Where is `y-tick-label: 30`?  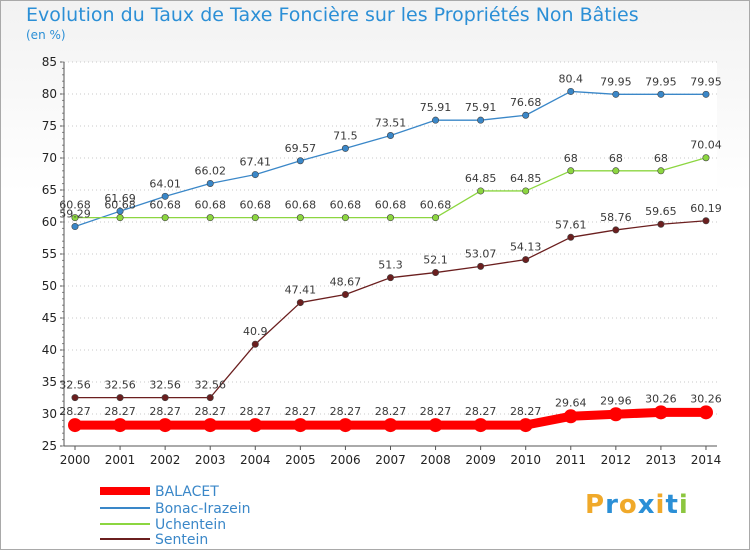 y-tick-label: 30 is located at coordinates (49, 414).